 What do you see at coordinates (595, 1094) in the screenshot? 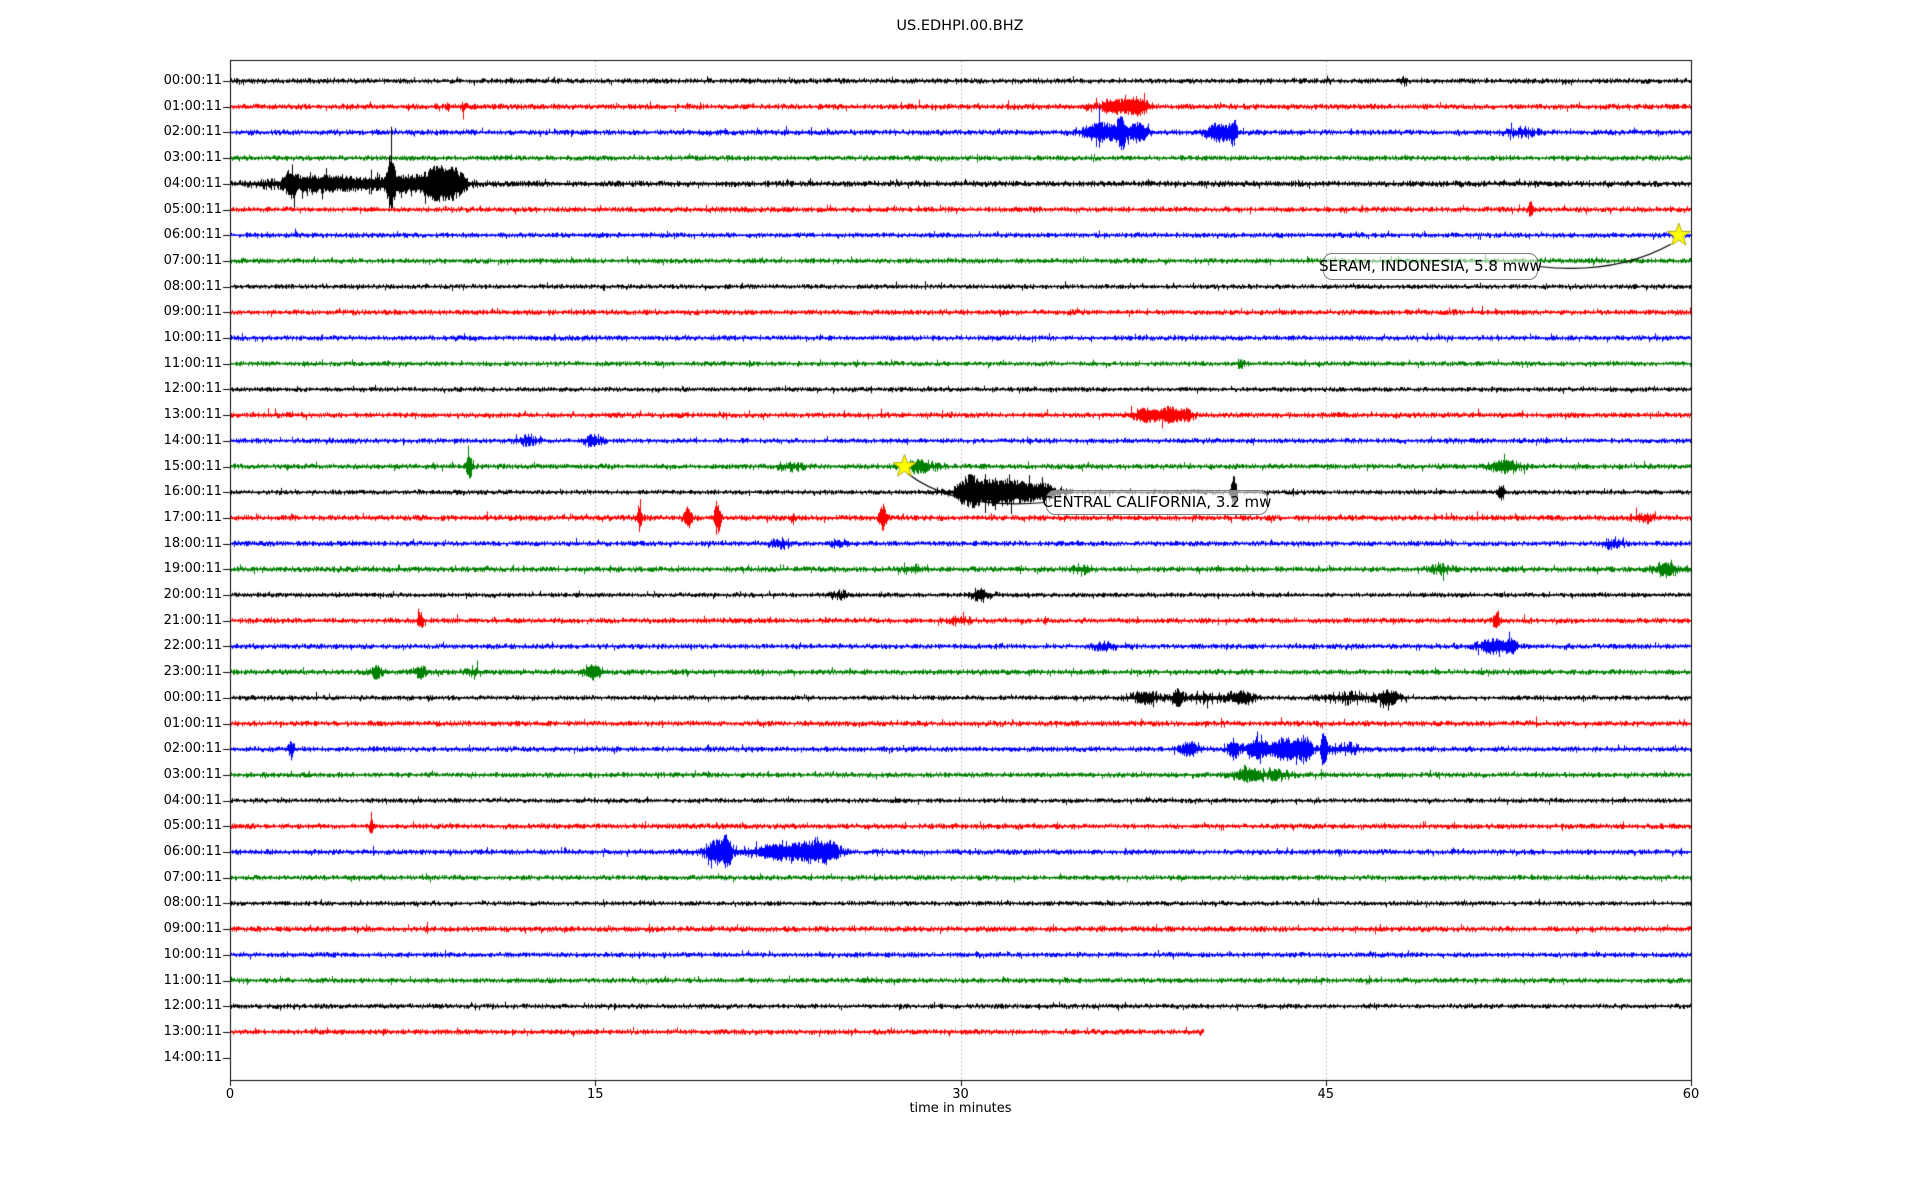
I see `x-tick-label: 15` at bounding box center [595, 1094].